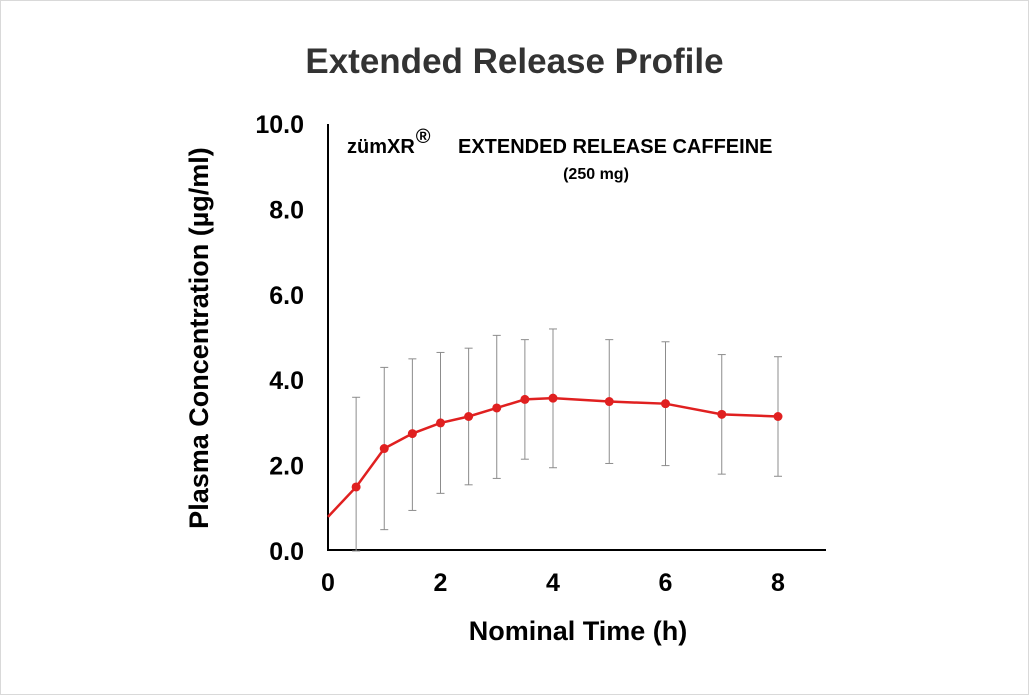 Image resolution: width=1029 pixels, height=695 pixels. What do you see at coordinates (441, 583) in the screenshot?
I see `x-tick-label: 2` at bounding box center [441, 583].